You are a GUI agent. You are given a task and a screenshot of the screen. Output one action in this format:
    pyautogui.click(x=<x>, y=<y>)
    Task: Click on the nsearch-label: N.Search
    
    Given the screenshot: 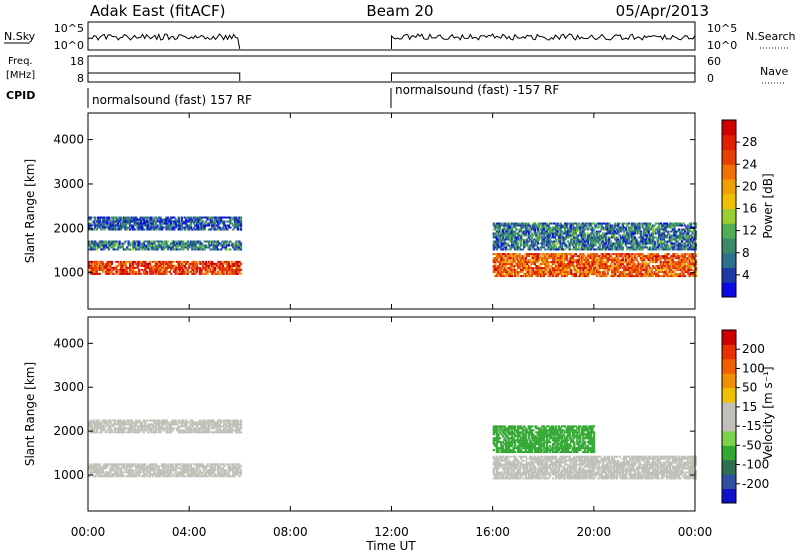 What is the action you would take?
    pyautogui.click(x=771, y=36)
    